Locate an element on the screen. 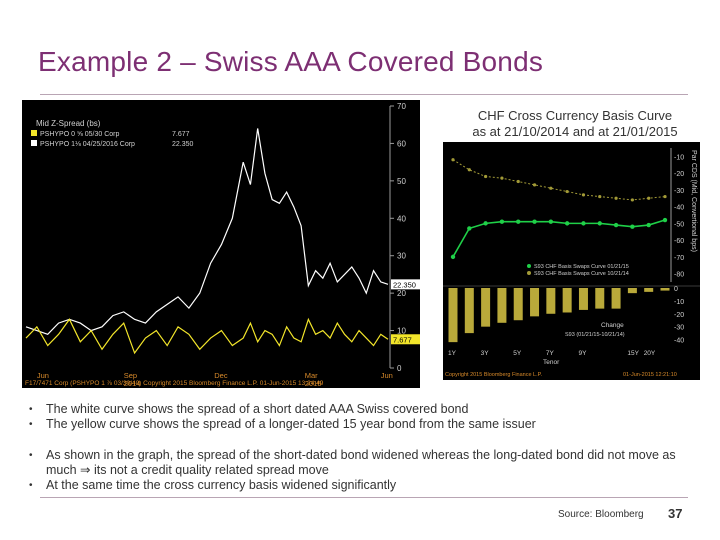 The height and width of the screenshot is (540, 720). y-tick-label: -70 is located at coordinates (679, 258).